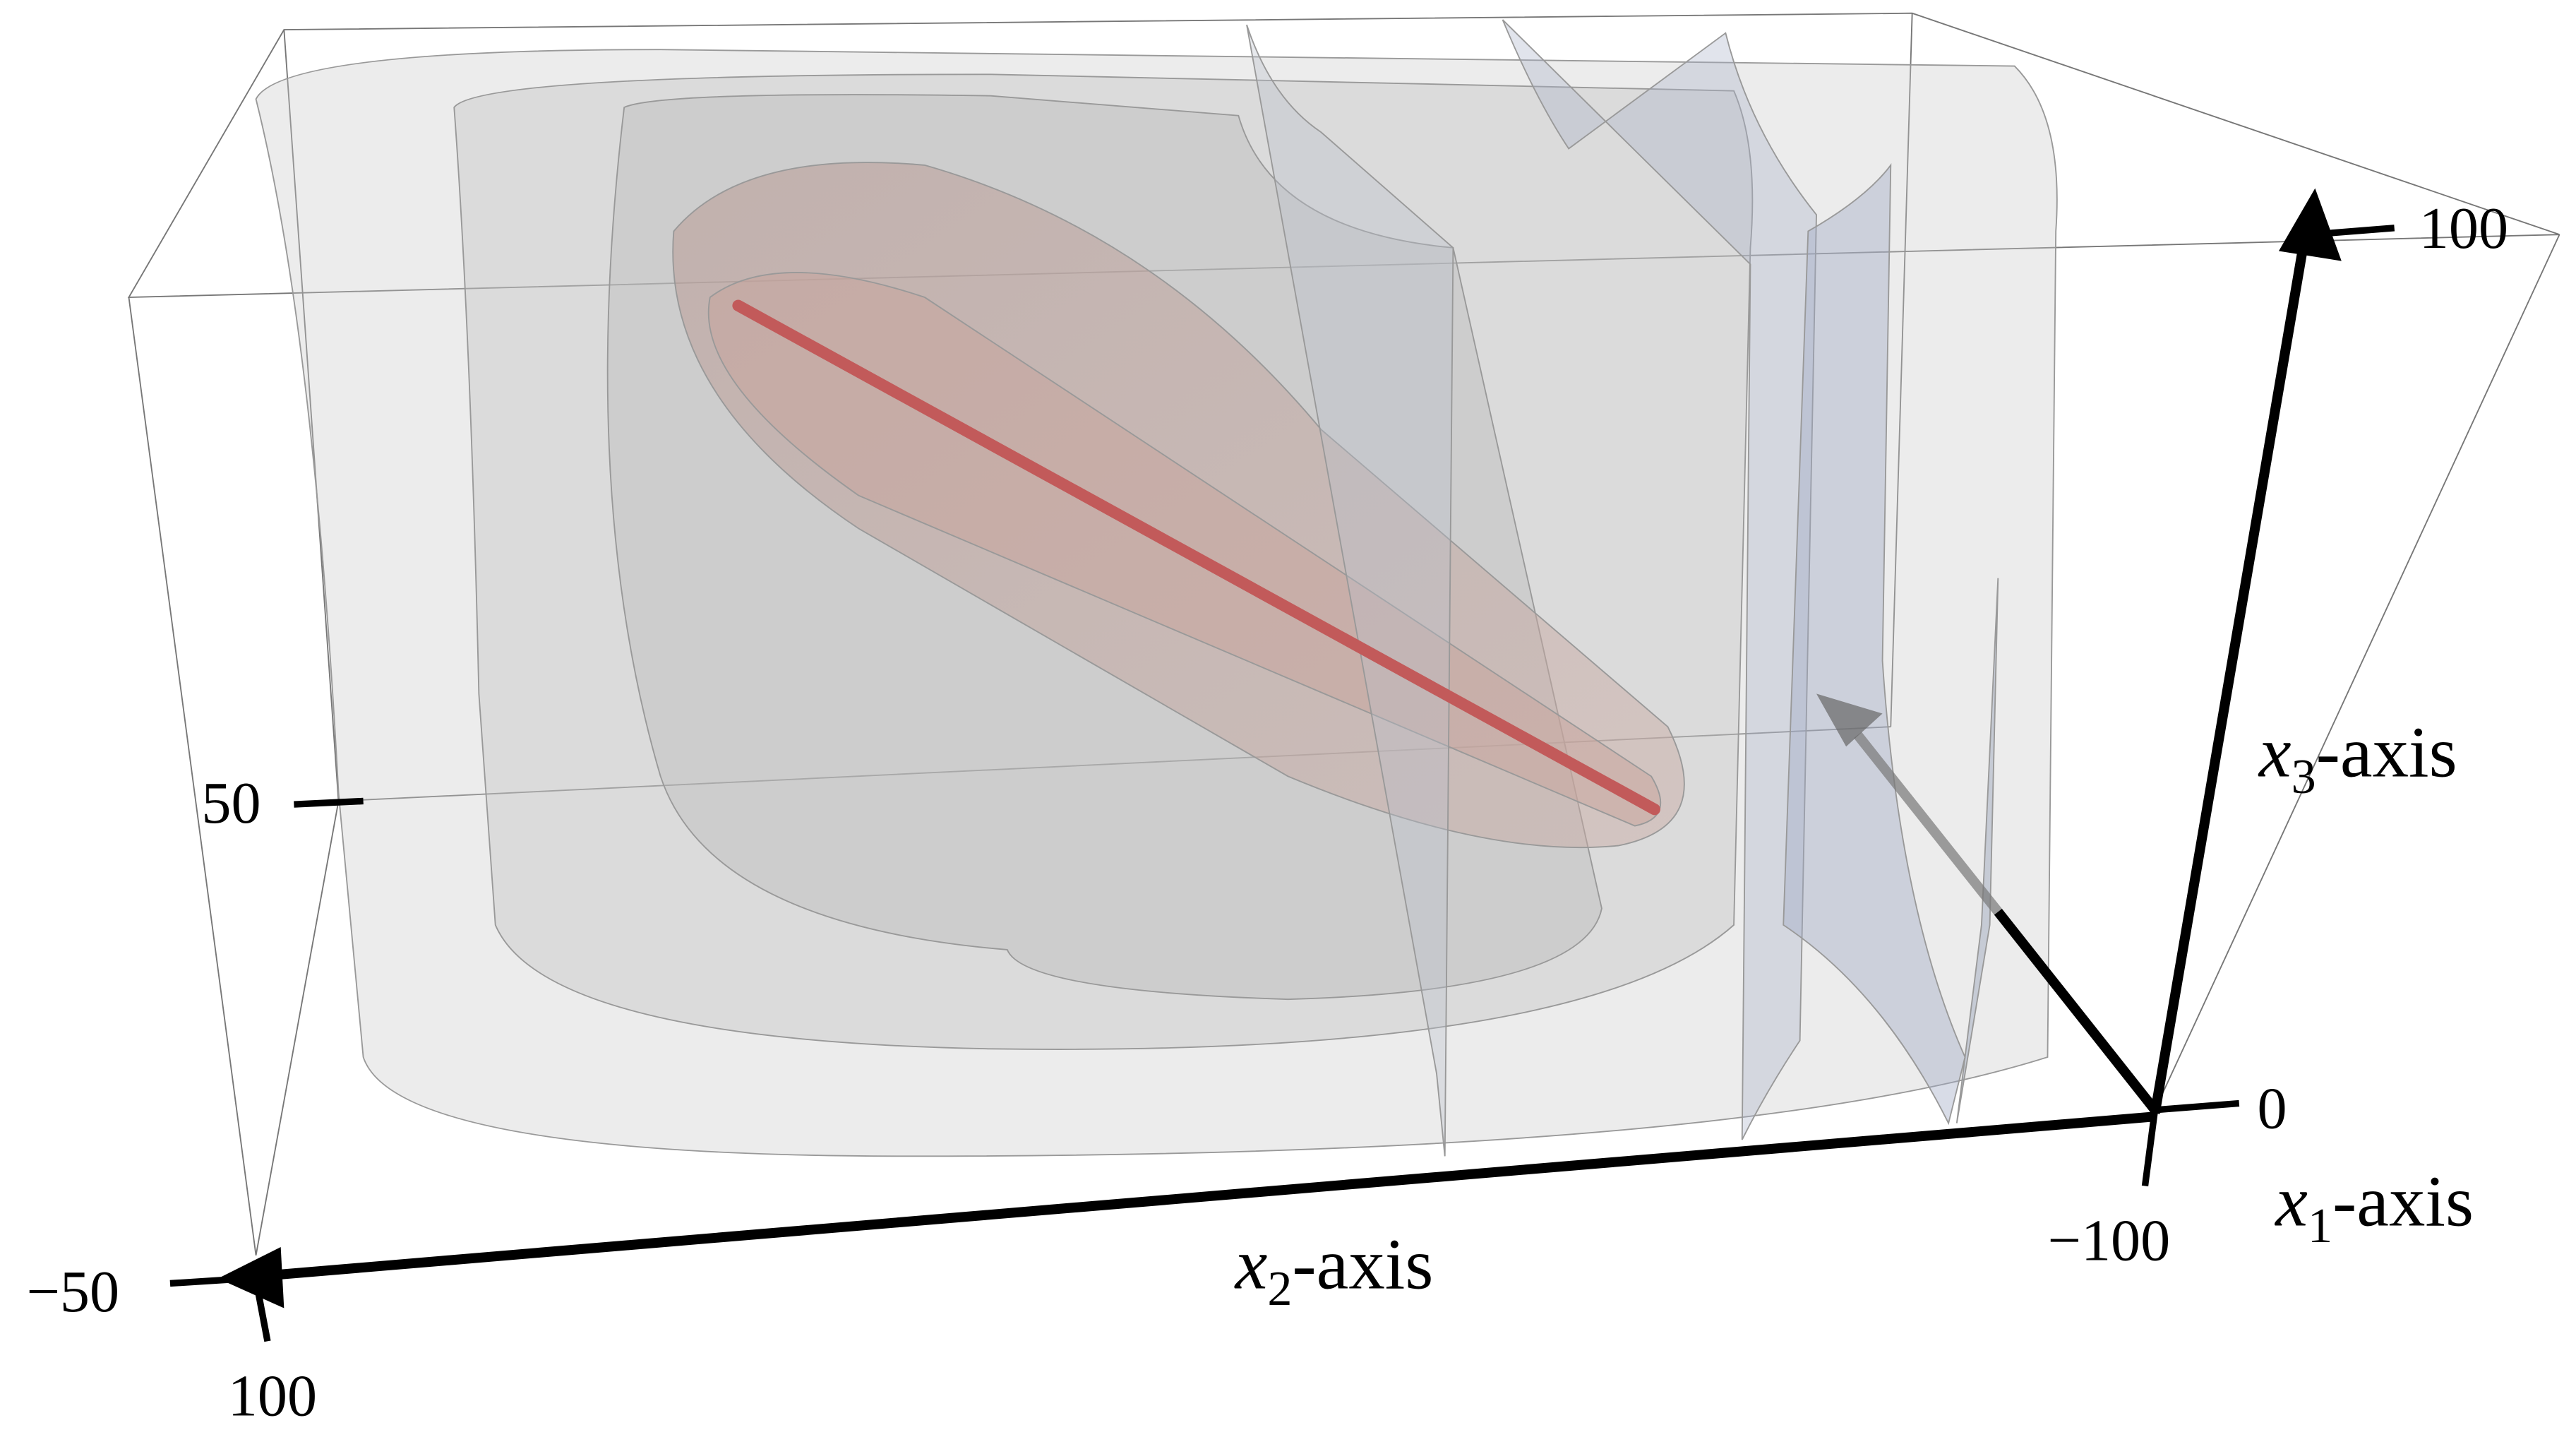 The height and width of the screenshot is (1437, 2576). I want to click on label-subscript: 3, so click(2304, 777).